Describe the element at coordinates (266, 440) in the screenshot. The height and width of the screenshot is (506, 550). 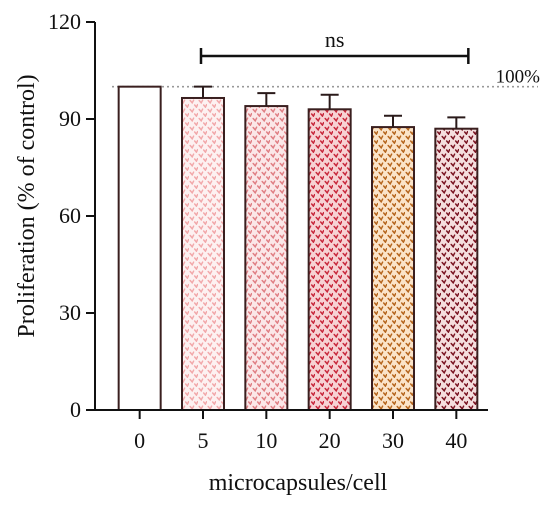
I see `x-tick-label-10: 10` at that location.